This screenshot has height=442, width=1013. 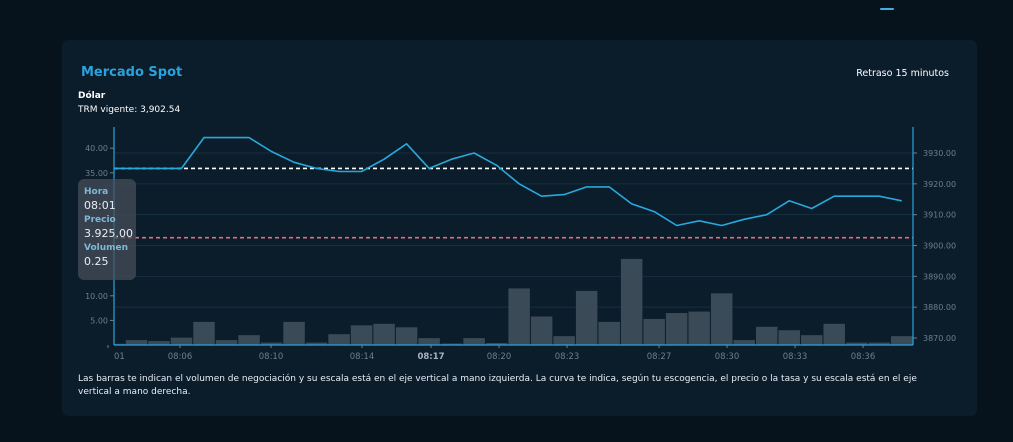 What do you see at coordinates (939, 184) in the screenshot?
I see `right-tick-label: 3920.00` at bounding box center [939, 184].